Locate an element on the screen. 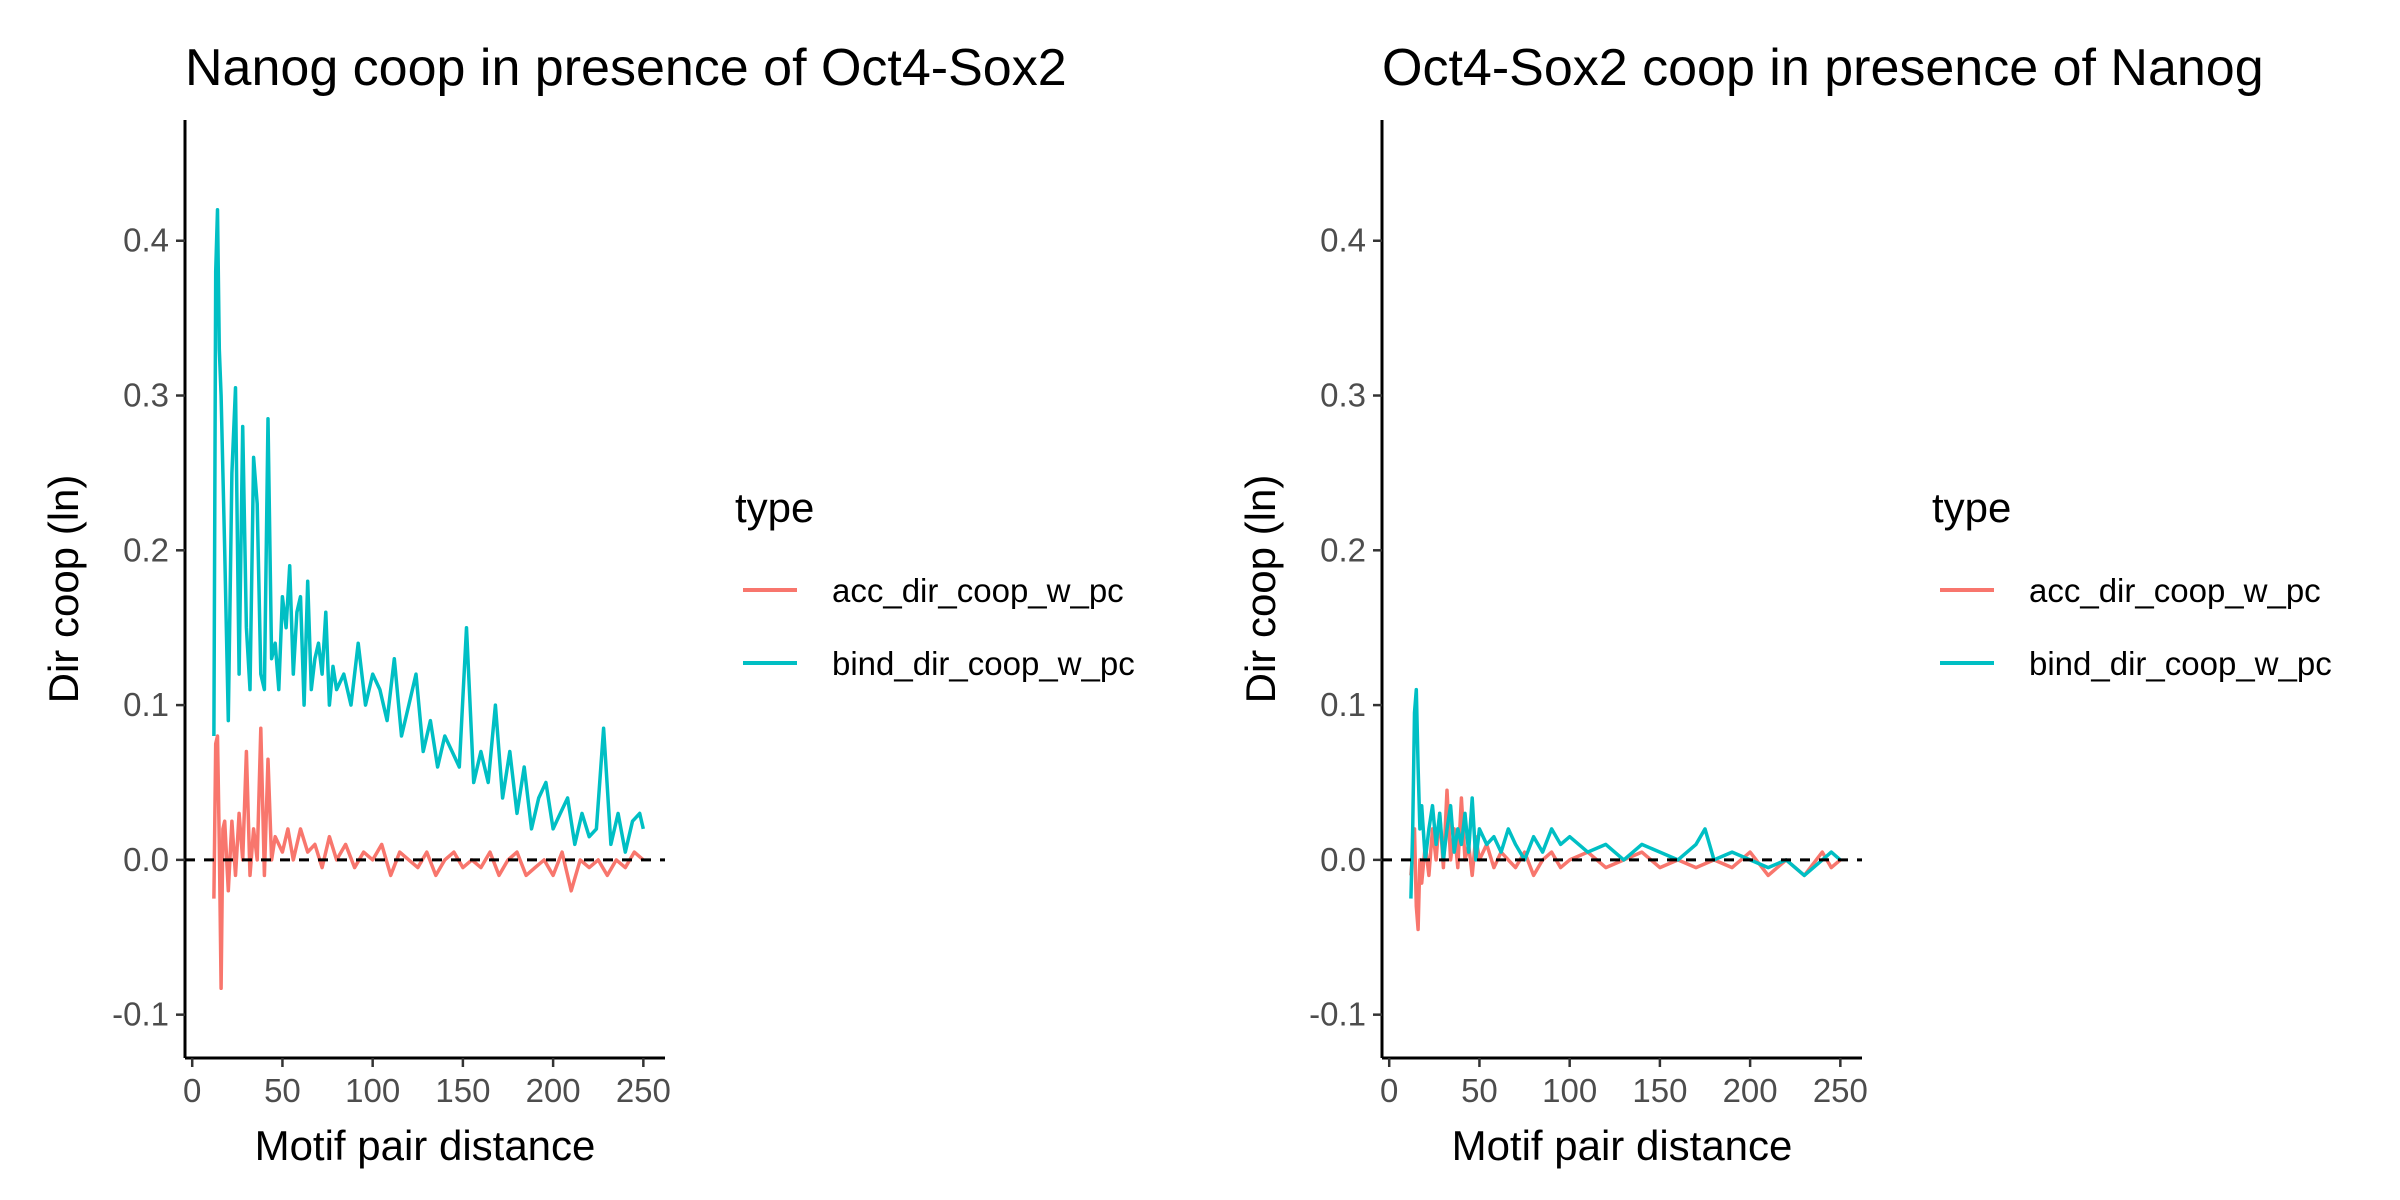 The width and height of the screenshot is (2400, 1200). series-line-acc-dir-coop-w-pc is located at coordinates (428, 858).